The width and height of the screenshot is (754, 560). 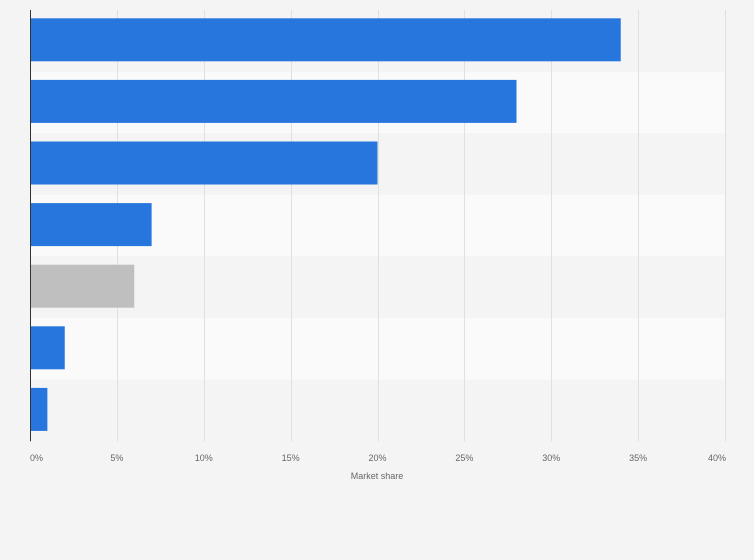 What do you see at coordinates (291, 458) in the screenshot?
I see `x-tick-label: 15%` at bounding box center [291, 458].